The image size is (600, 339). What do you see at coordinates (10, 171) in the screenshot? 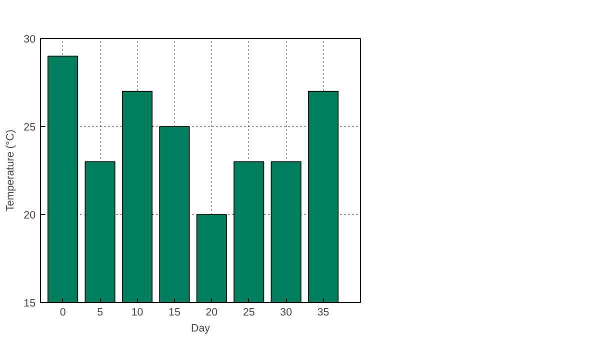
I see `y-axis-title: Temperature (°C)` at bounding box center [10, 171].